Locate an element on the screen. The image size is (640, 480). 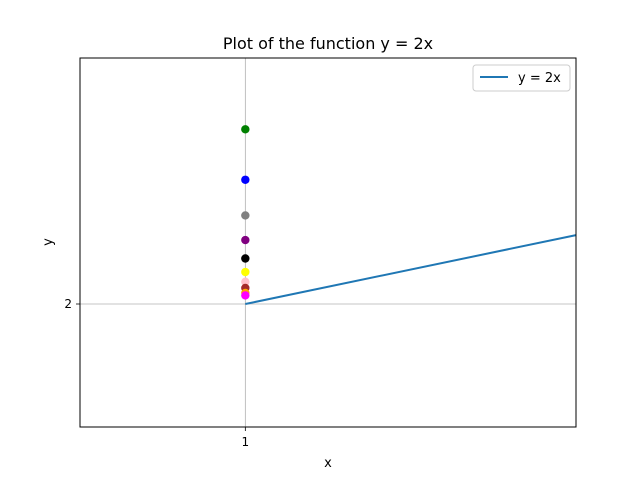
y-axis-label: y is located at coordinates (48, 242).